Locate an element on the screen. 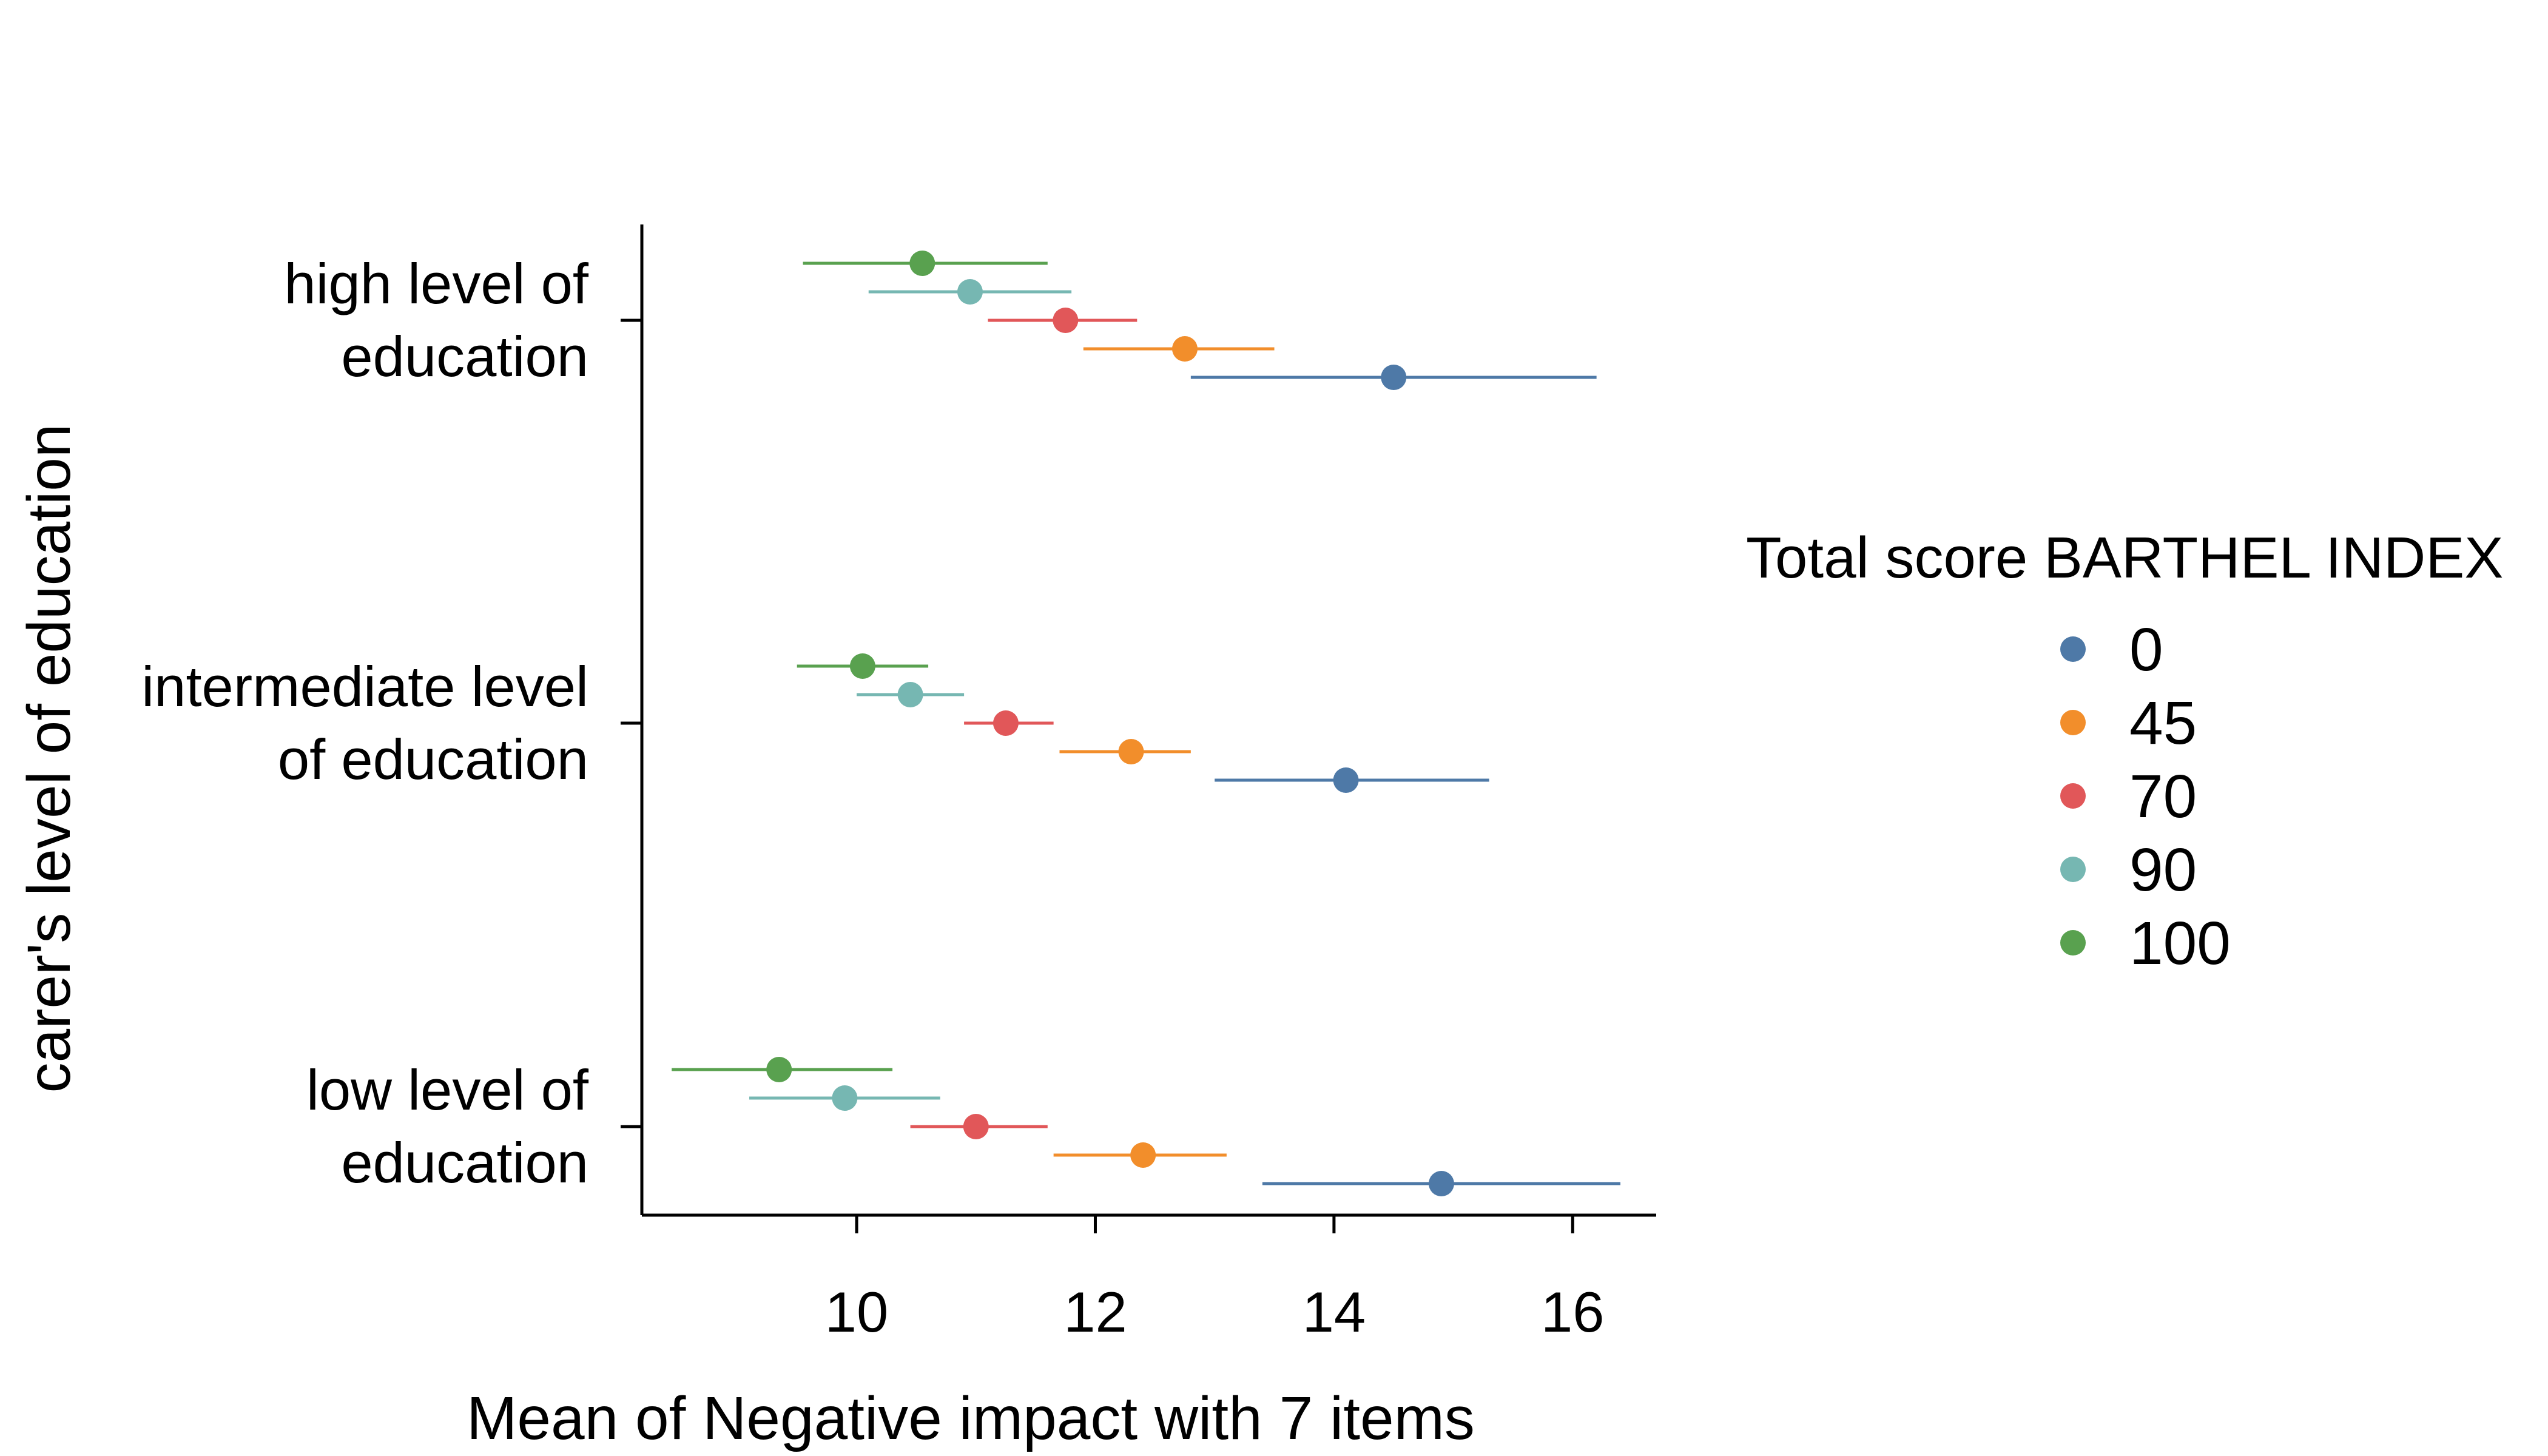  point-100-cat1 is located at coordinates (862, 666).